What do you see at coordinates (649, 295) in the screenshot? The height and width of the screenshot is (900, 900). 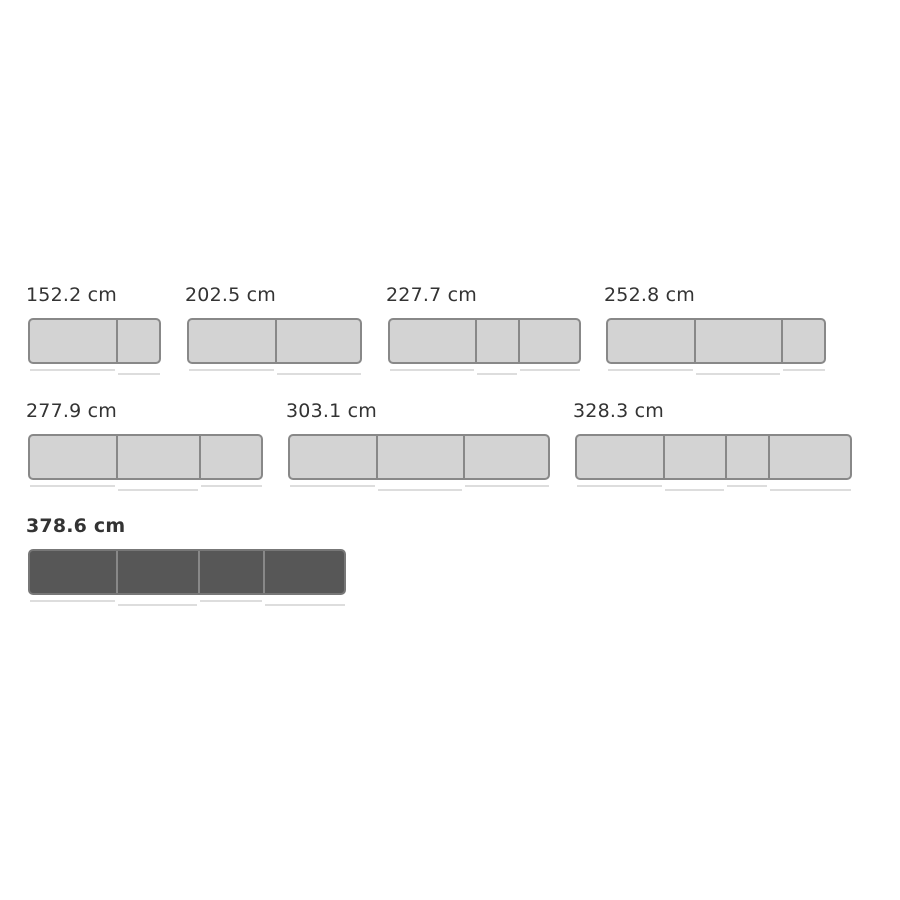 I see `size-option-label: 252.8 cm` at bounding box center [649, 295].